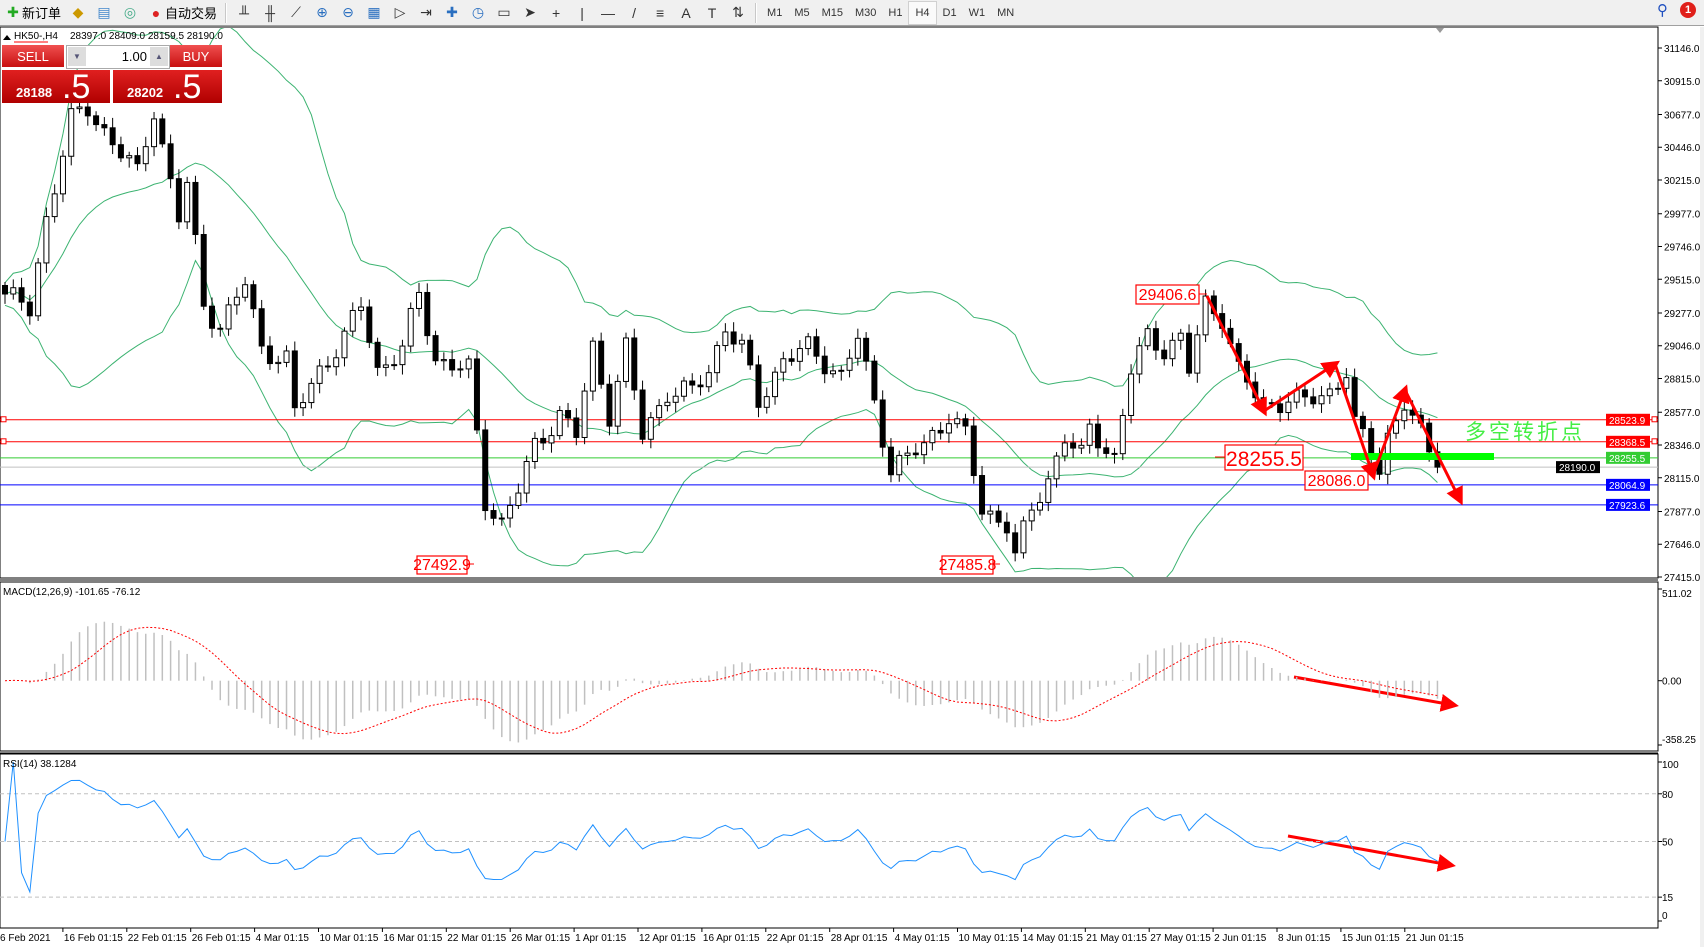 The height and width of the screenshot is (947, 1704). What do you see at coordinates (895, 12) in the screenshot?
I see `timeframe-h1: H1` at bounding box center [895, 12].